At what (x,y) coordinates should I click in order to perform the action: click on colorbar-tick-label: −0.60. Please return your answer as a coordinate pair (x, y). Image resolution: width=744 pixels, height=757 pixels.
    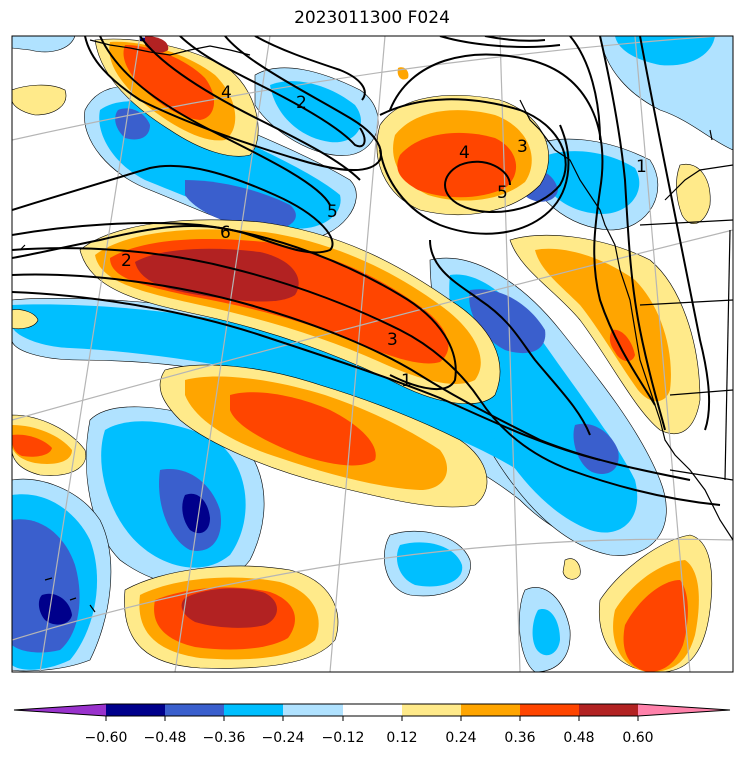
    Looking at the image, I should click on (106, 738).